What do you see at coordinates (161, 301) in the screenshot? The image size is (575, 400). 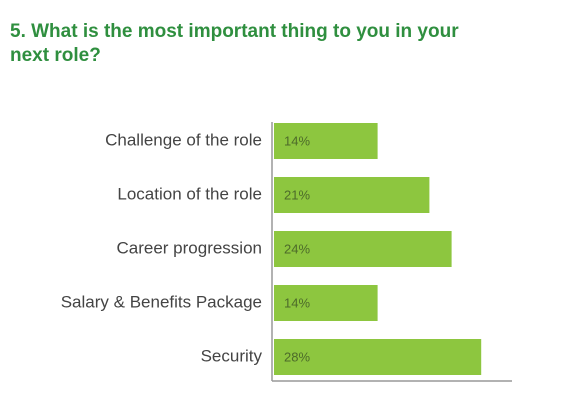 I see `category-label: Salary & Benefits Package` at bounding box center [161, 301].